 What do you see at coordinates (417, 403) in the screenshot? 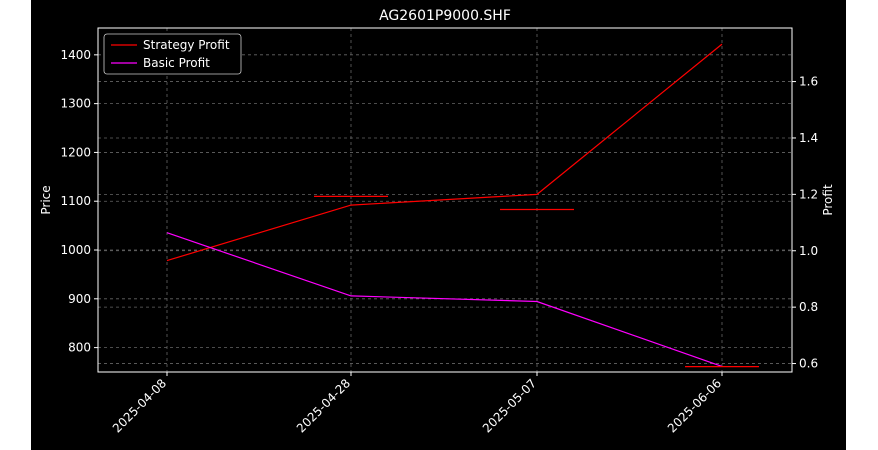
I see `x-axis: 2025-04-08 2025-04-28 2025-05-07 2025-06-06` at bounding box center [417, 403].